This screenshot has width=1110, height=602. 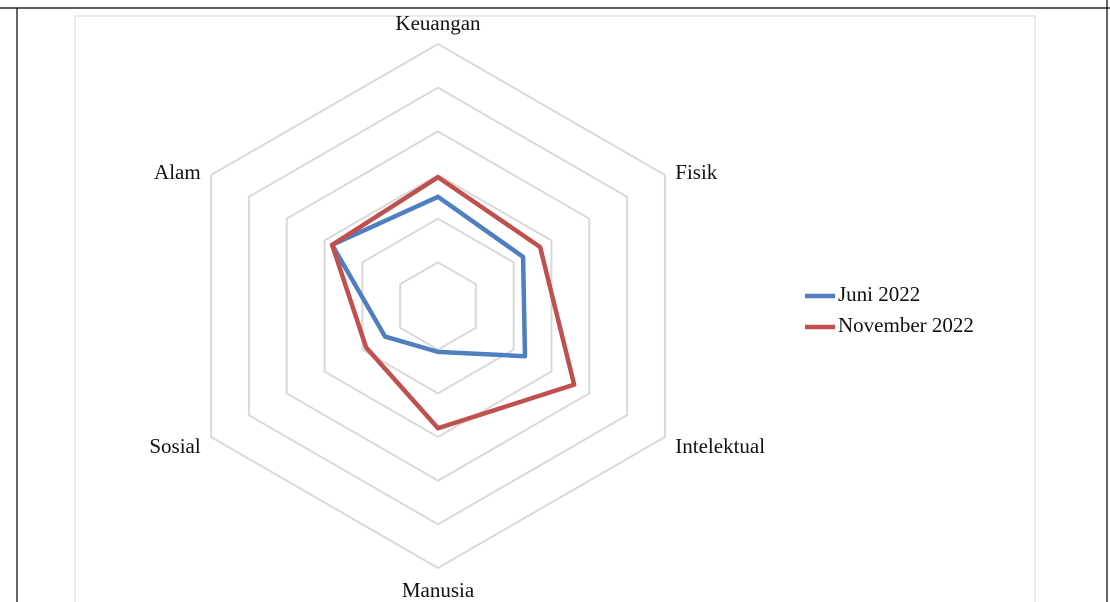 I want to click on axis-label: Fisik, so click(x=696, y=172).